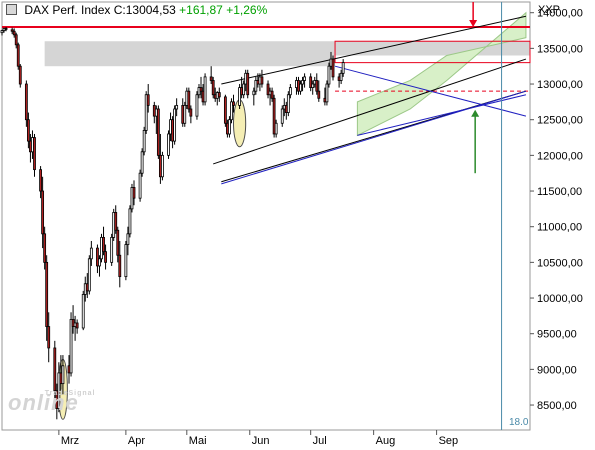 The image size is (595, 450). I want to click on trend-channel, so click(441, 74).